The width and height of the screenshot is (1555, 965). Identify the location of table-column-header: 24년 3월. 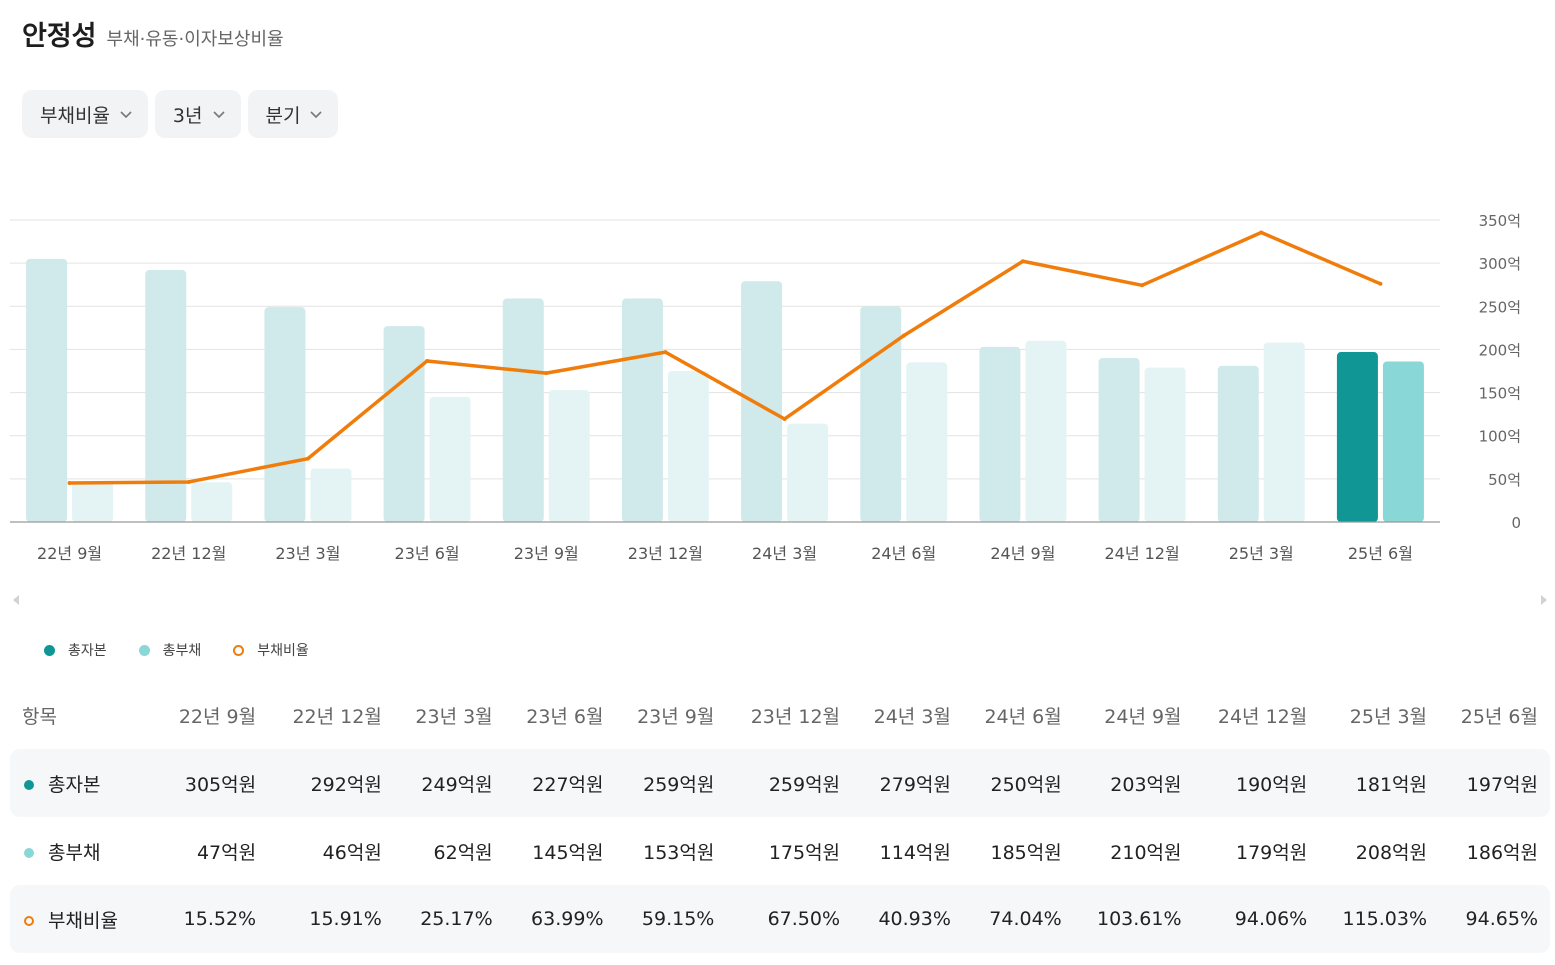
(912, 716).